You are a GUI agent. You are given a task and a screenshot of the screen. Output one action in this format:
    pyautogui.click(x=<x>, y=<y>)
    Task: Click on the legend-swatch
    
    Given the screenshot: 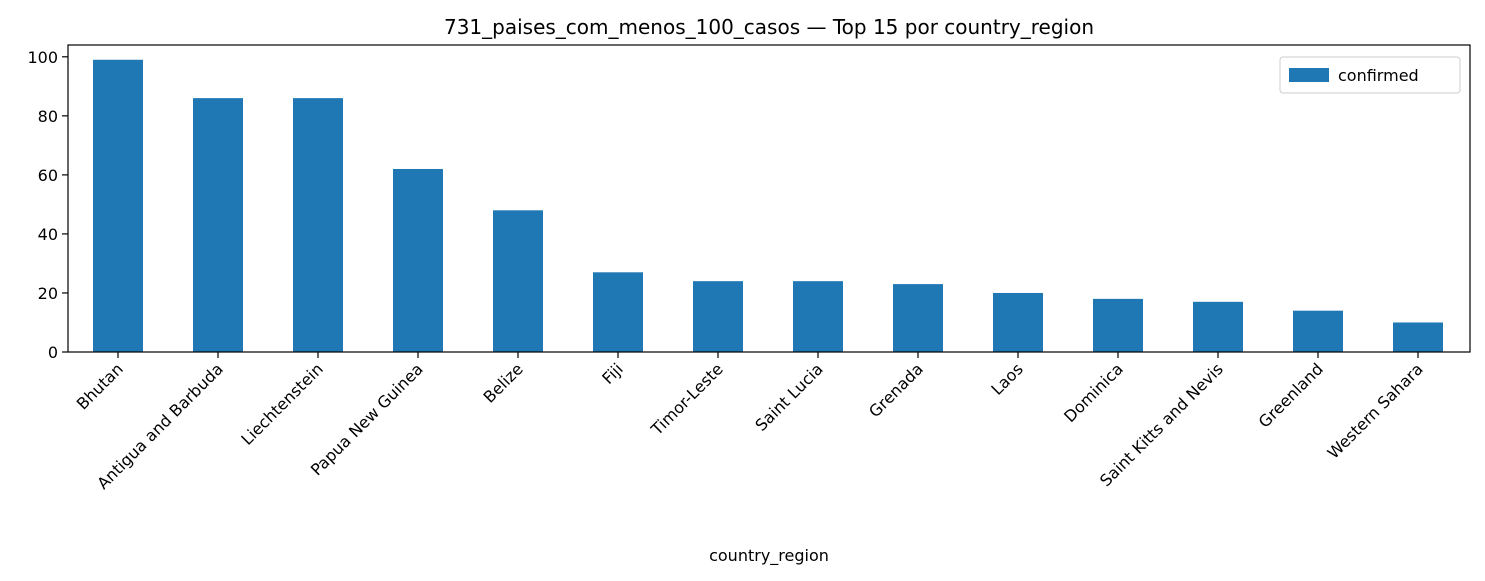 What is the action you would take?
    pyautogui.click(x=1309, y=75)
    